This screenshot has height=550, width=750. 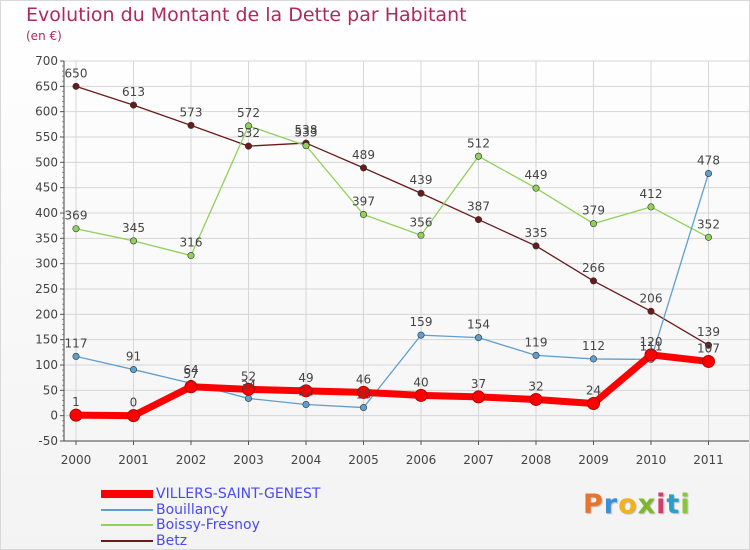 I want to click on data-label: 49, so click(x=305, y=378).